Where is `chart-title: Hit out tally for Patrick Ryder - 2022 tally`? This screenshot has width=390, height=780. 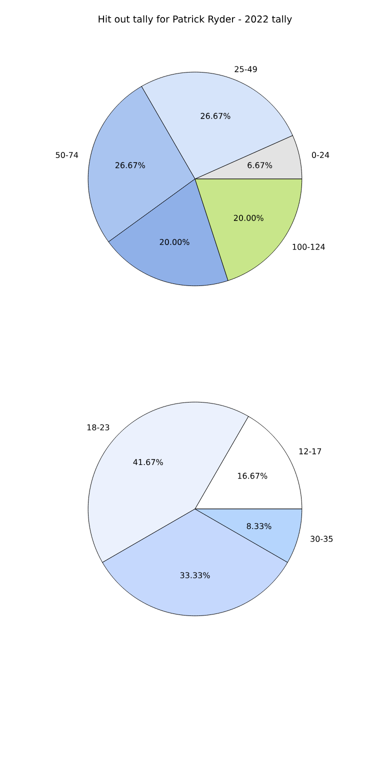
chart-title: Hit out tally for Patrick Ryder - 2022 tally is located at coordinates (195, 19).